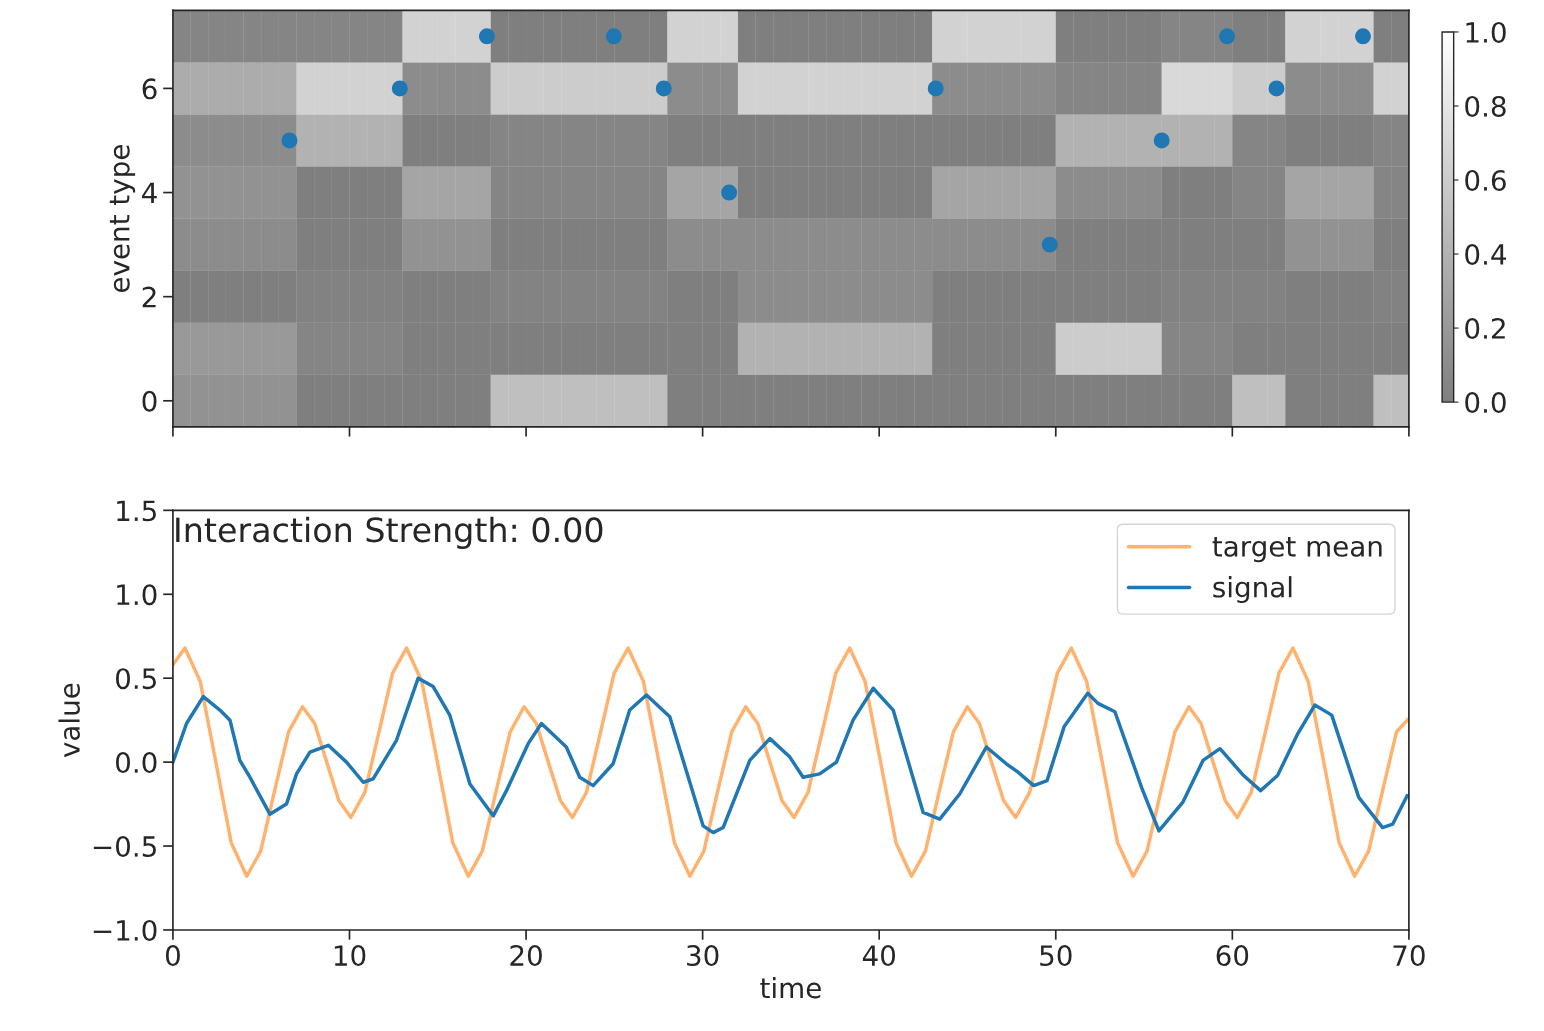 This screenshot has width=1544, height=1031. Describe the element at coordinates (149, 401) in the screenshot. I see `y-tick-label: 0` at that location.